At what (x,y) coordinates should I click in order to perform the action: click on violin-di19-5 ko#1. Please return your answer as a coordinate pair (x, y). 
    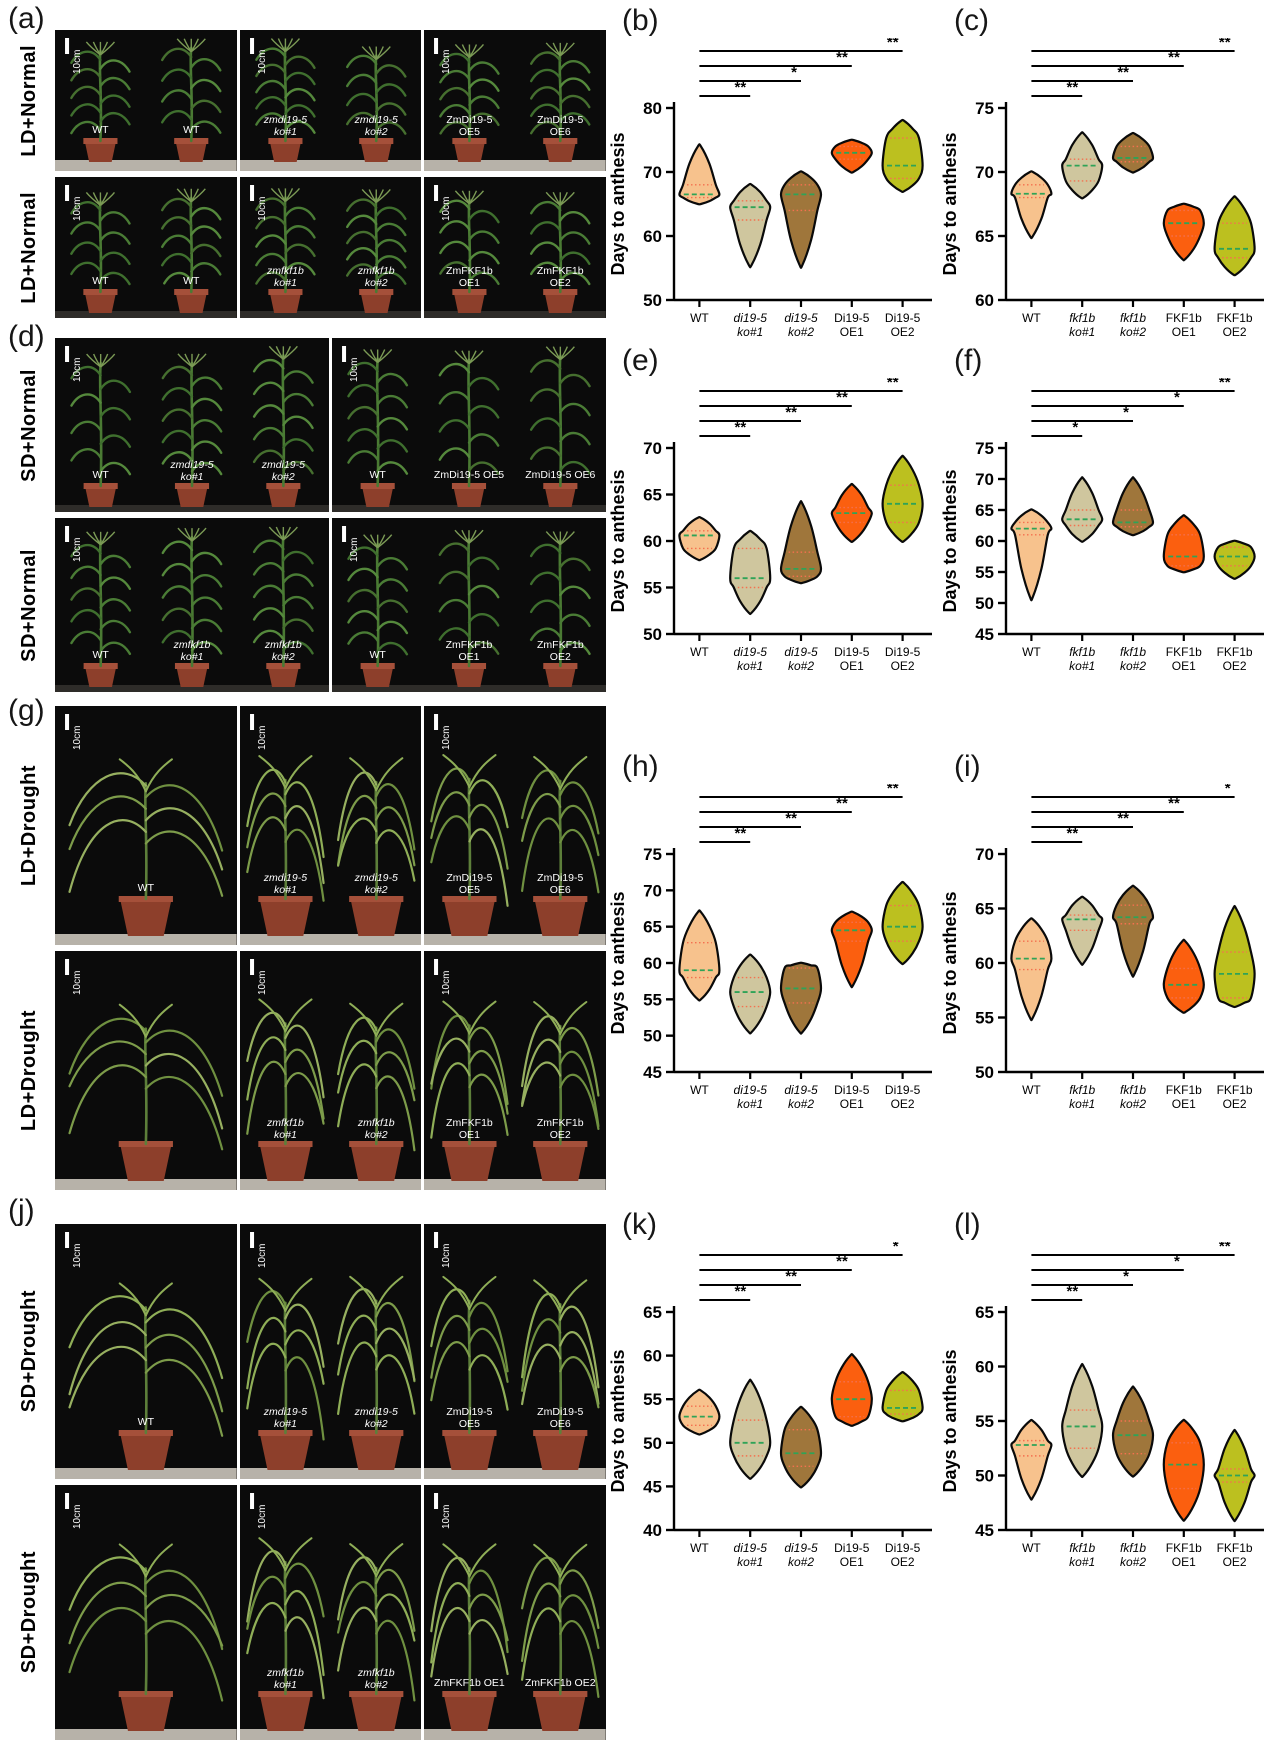
    Looking at the image, I should click on (750, 225).